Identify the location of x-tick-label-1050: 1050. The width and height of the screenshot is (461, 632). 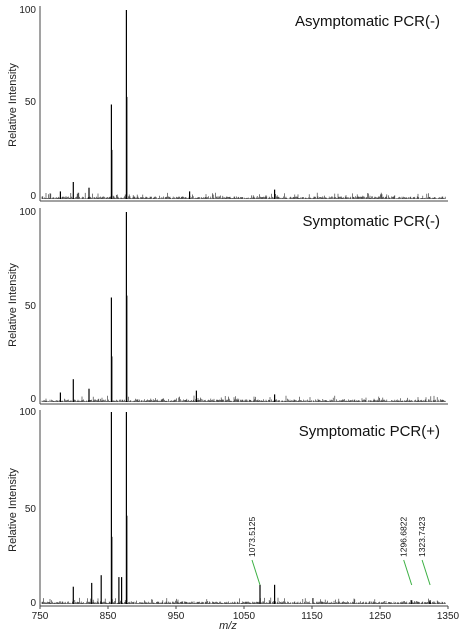
(244, 616).